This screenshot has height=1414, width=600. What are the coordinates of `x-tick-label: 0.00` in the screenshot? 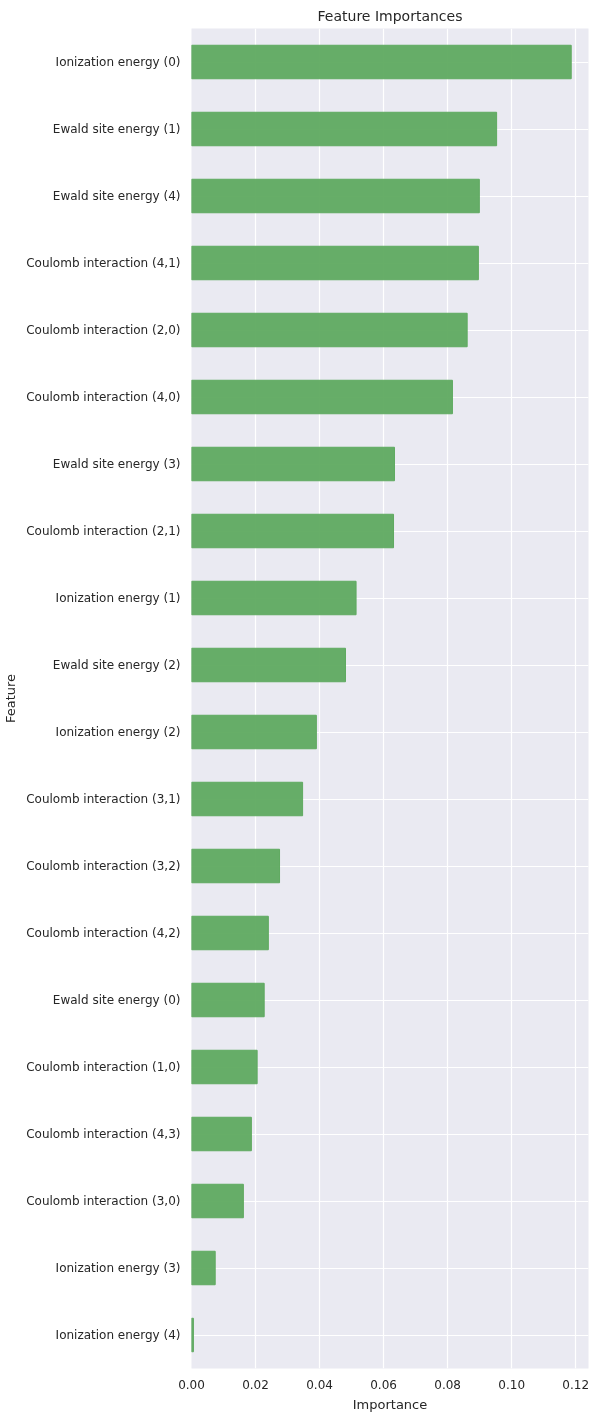 It's located at (191, 1384).